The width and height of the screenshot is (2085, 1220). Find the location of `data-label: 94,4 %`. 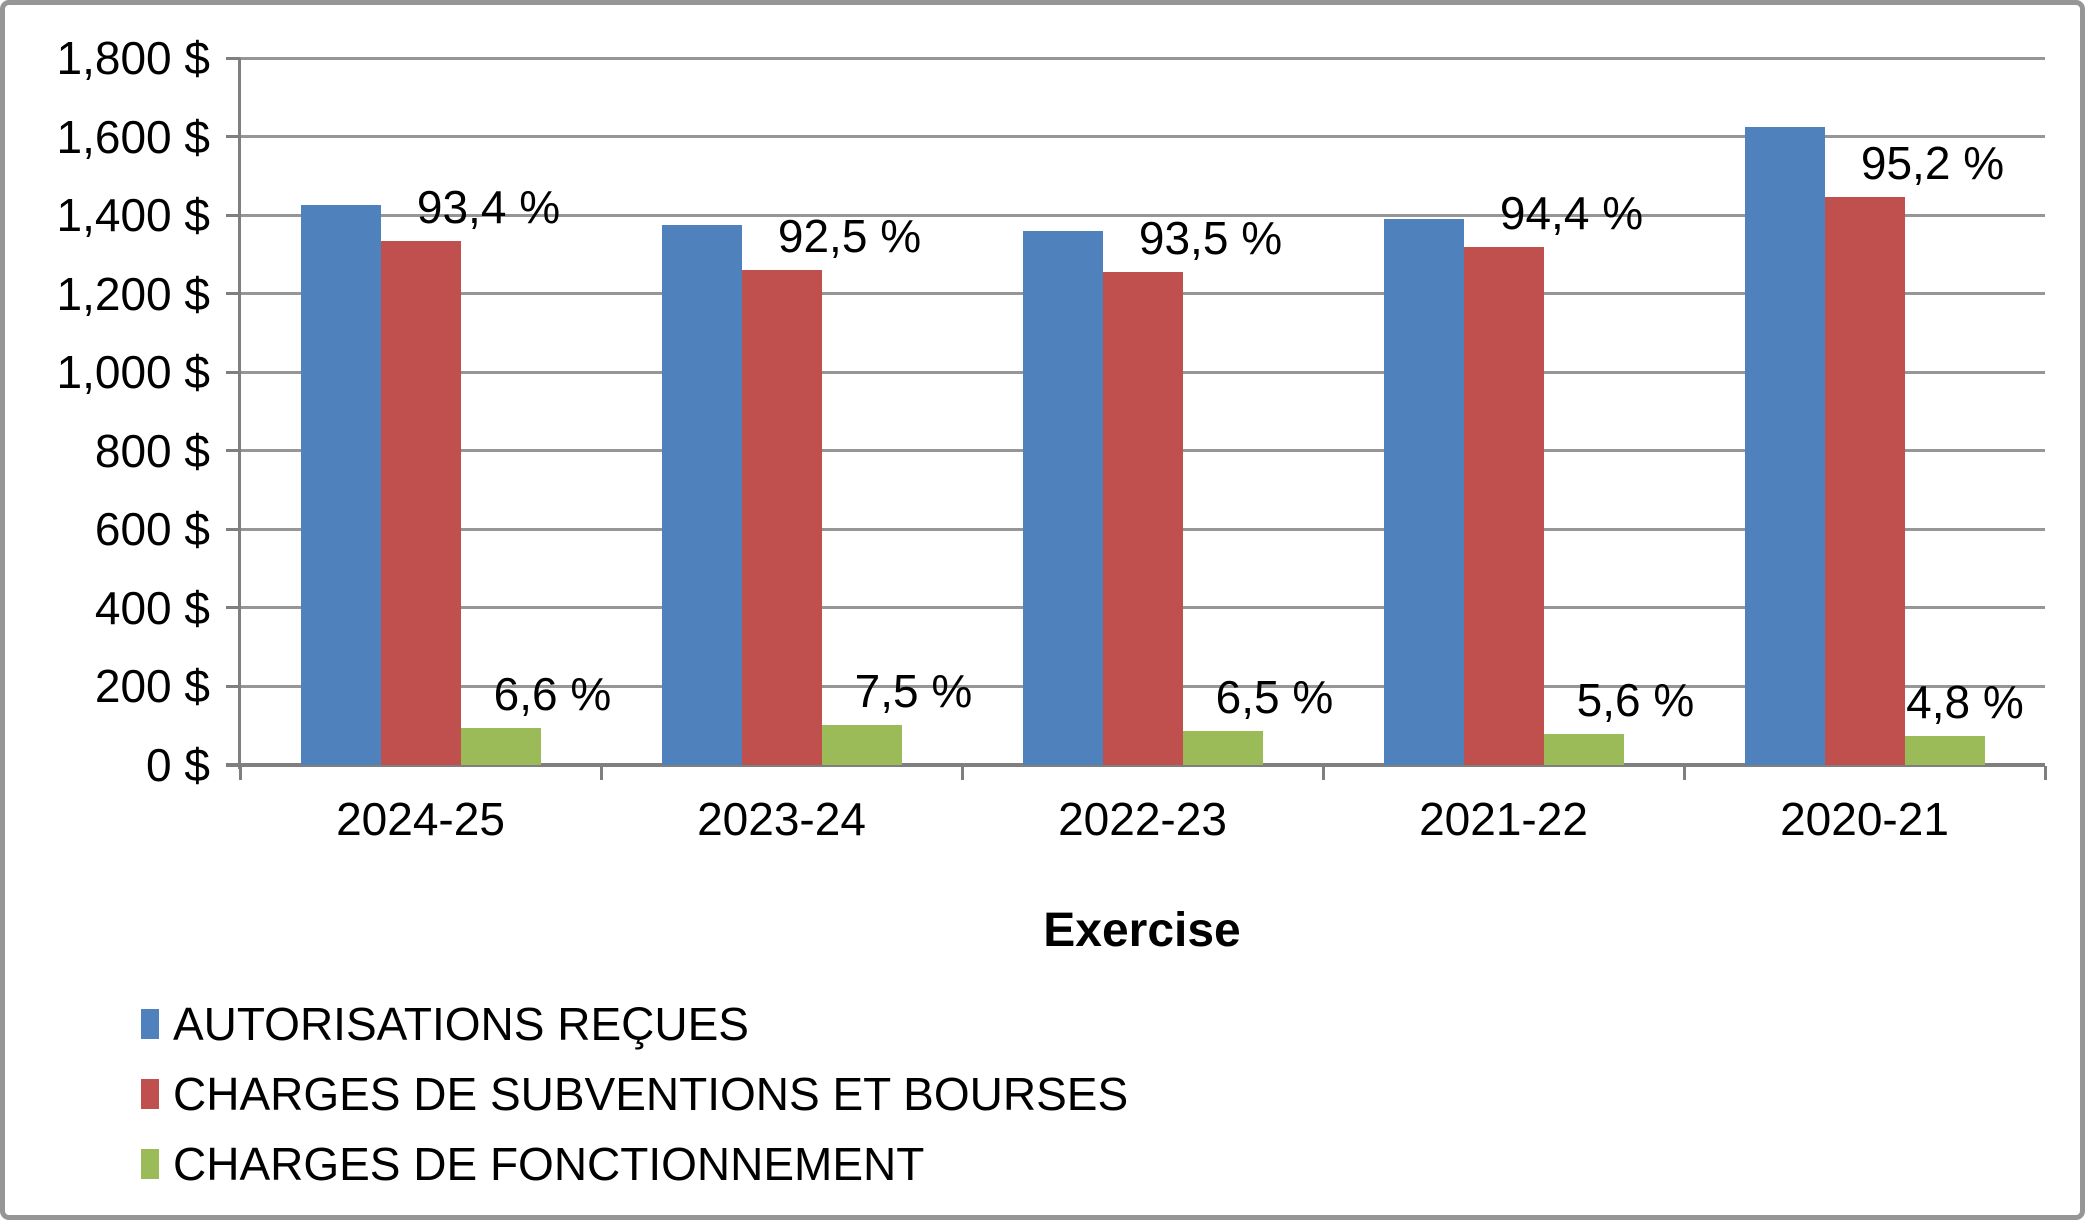

data-label: 94,4 % is located at coordinates (1571, 212).